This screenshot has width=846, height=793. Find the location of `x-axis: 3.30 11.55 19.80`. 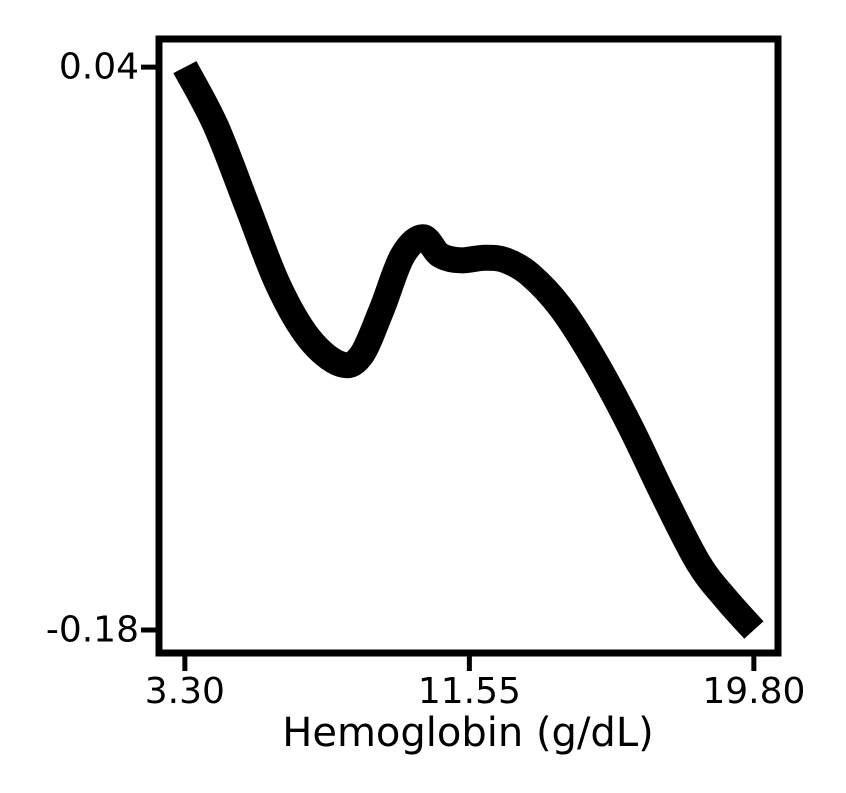

x-axis: 3.30 11.55 19.80 is located at coordinates (475, 682).